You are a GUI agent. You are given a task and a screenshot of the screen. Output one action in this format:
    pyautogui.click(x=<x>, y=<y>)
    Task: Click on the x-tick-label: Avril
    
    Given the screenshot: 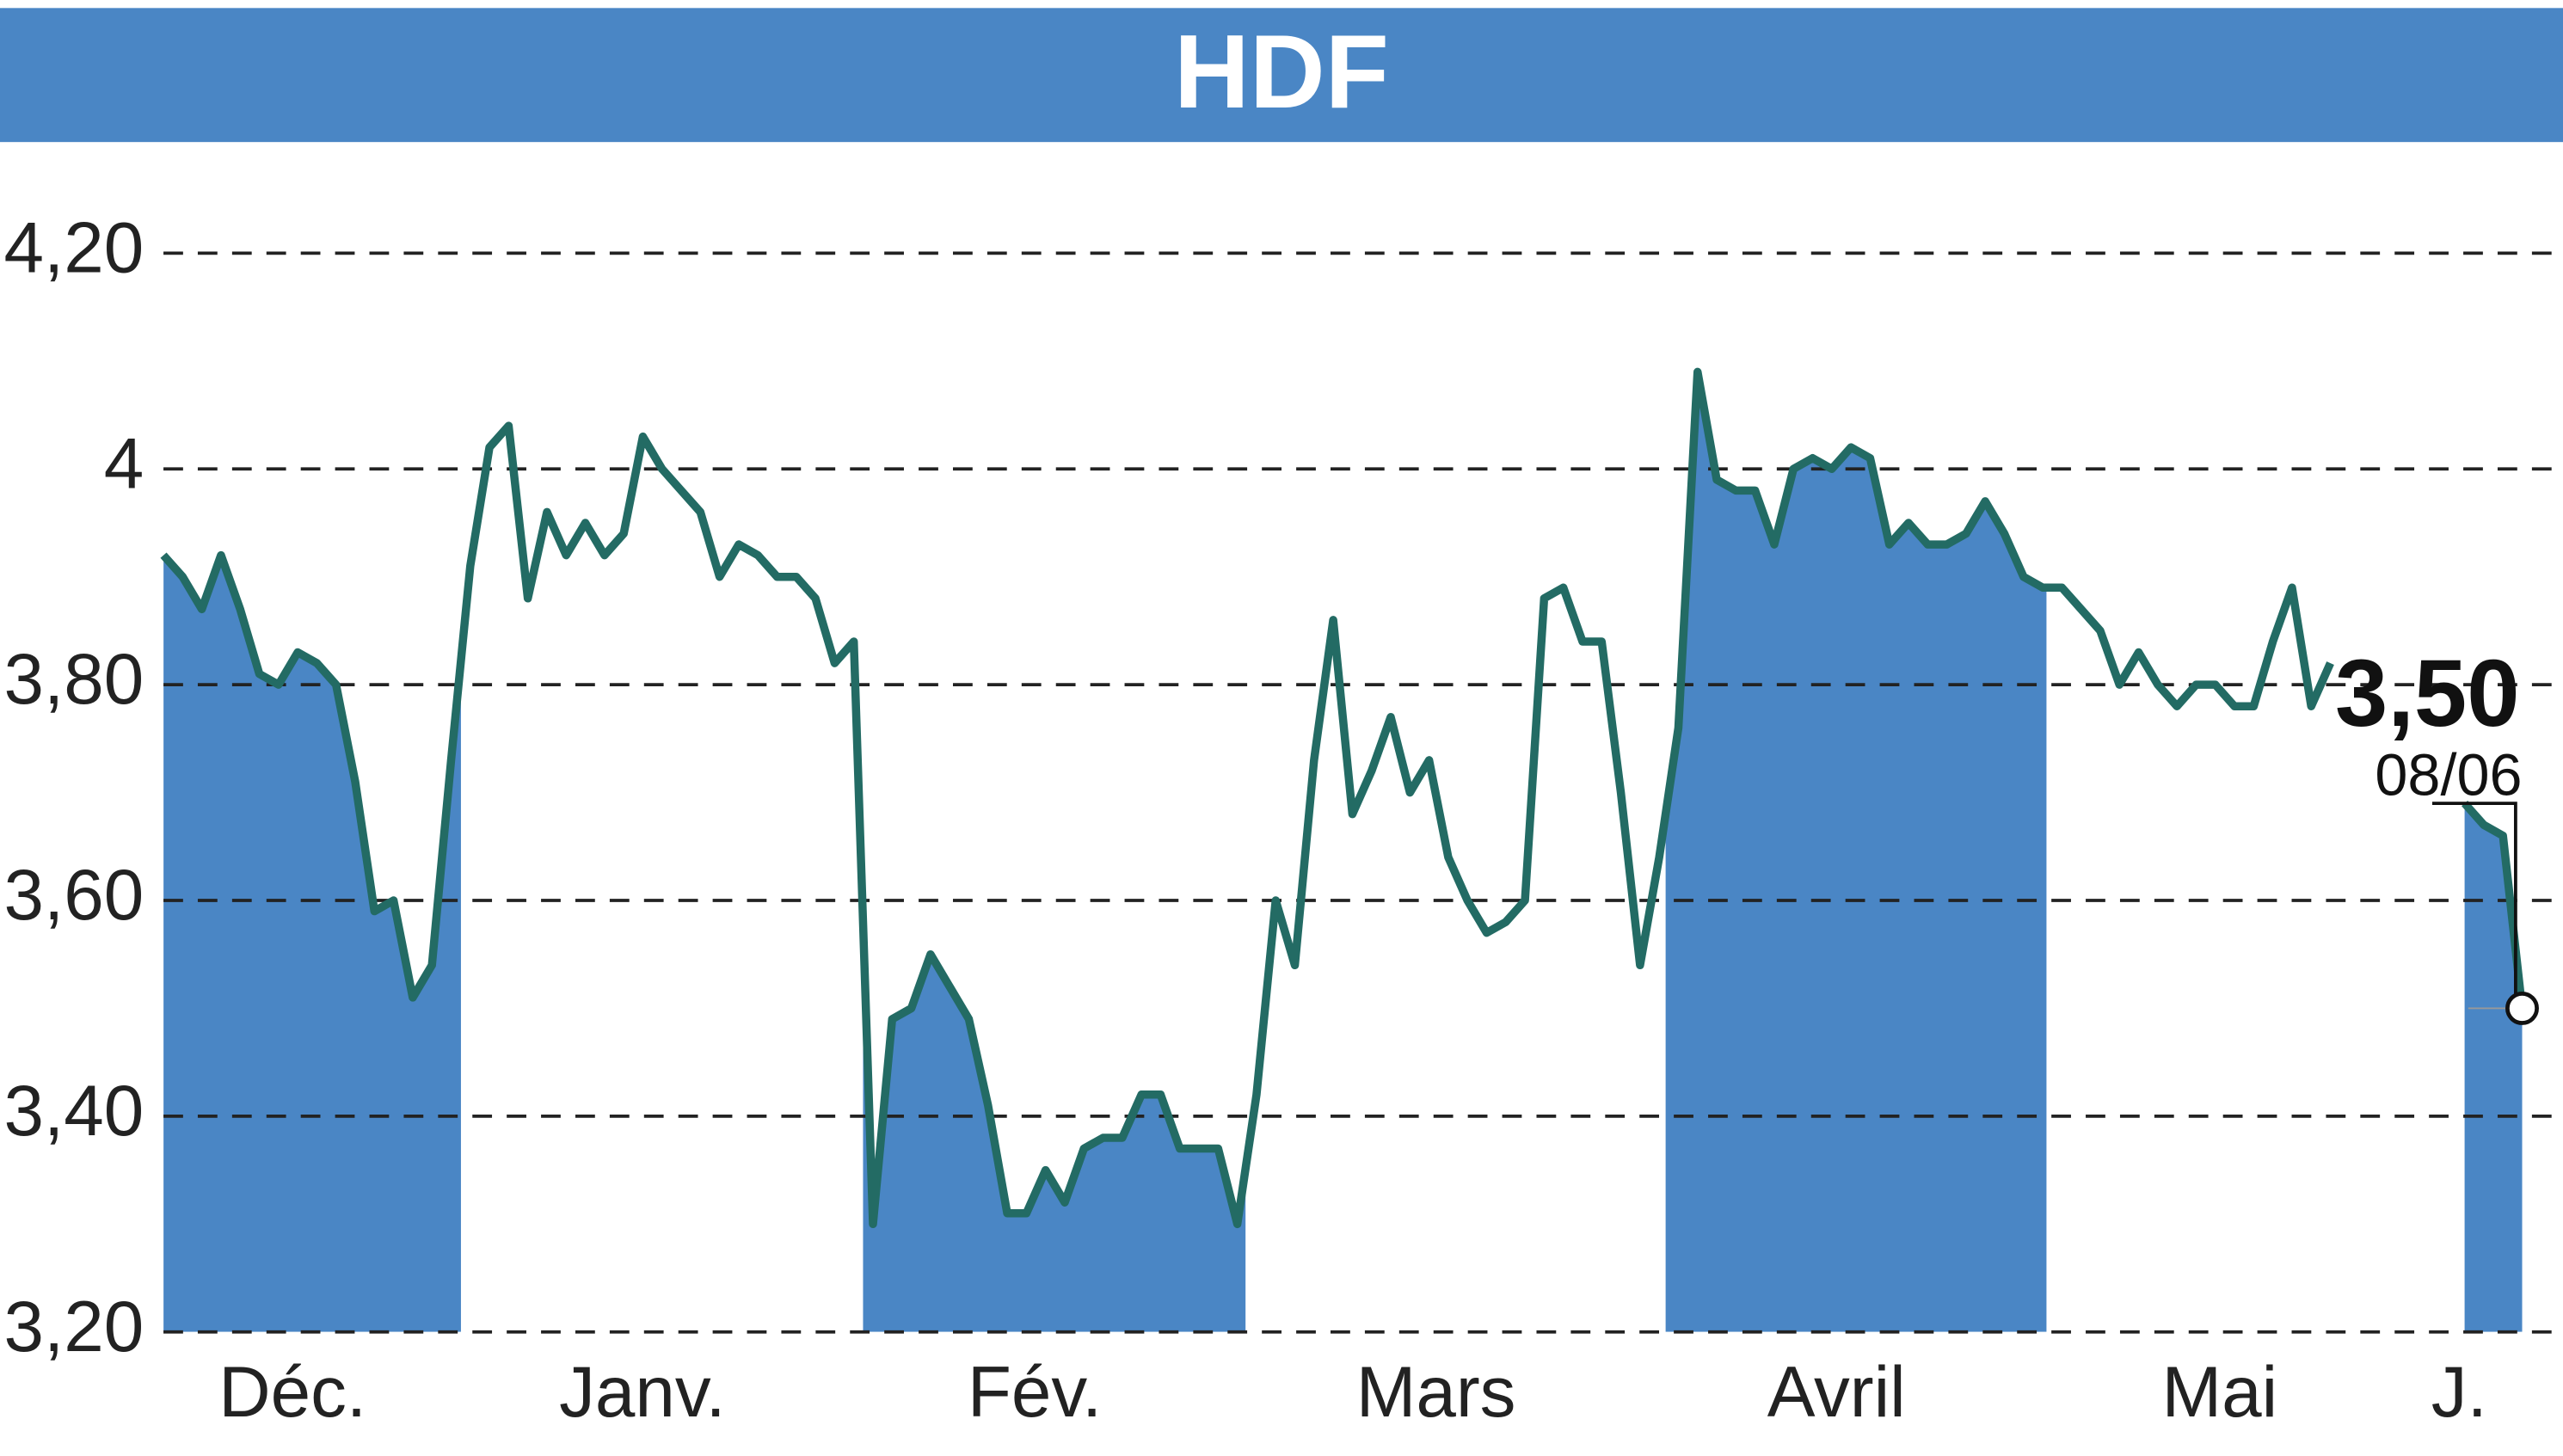 What is the action you would take?
    pyautogui.click(x=1836, y=1392)
    